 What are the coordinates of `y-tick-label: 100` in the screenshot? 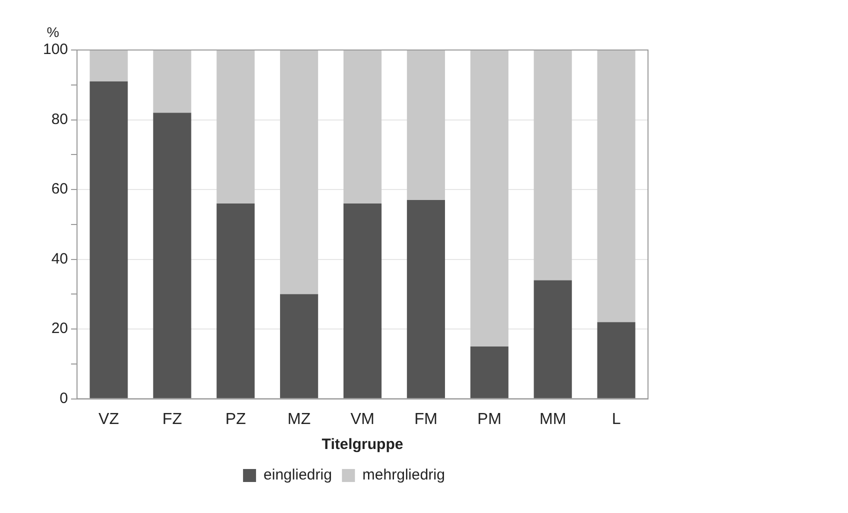 It's located at (55, 49).